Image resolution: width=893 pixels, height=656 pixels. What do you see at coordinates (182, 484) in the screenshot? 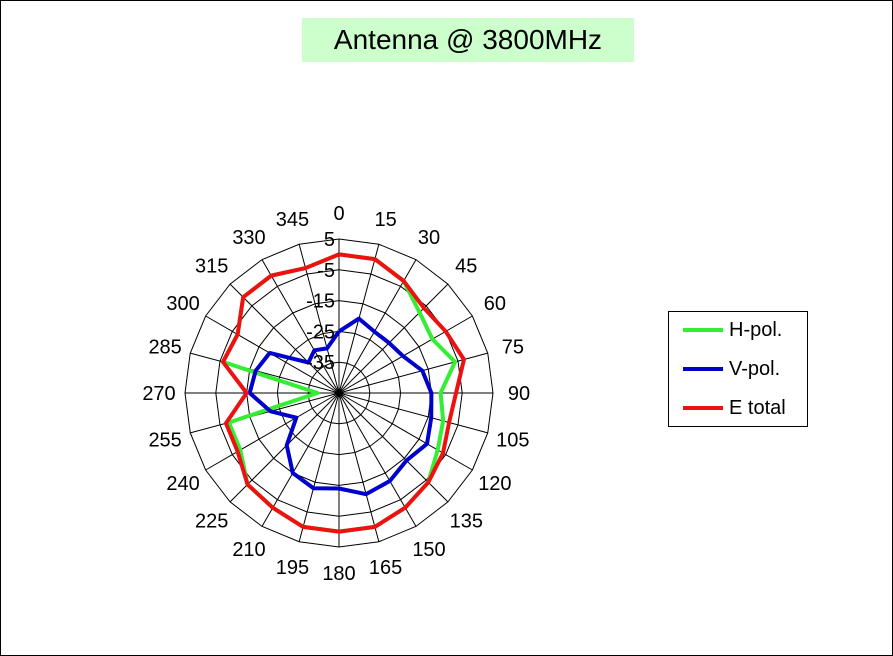
I see `angle-tick-label-16: 240` at bounding box center [182, 484].